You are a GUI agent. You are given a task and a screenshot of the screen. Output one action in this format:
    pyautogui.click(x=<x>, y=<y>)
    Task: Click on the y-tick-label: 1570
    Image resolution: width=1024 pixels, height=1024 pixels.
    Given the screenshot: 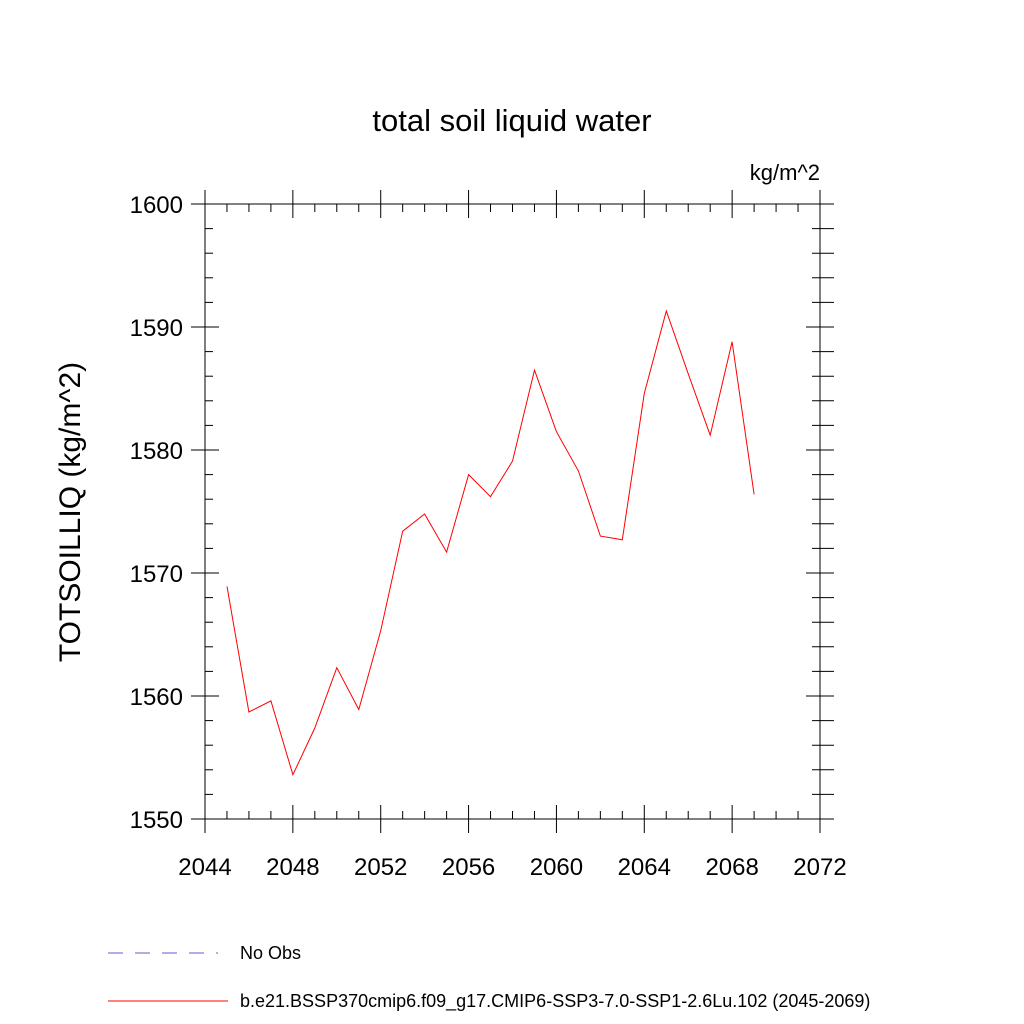 What is the action you would take?
    pyautogui.click(x=156, y=574)
    